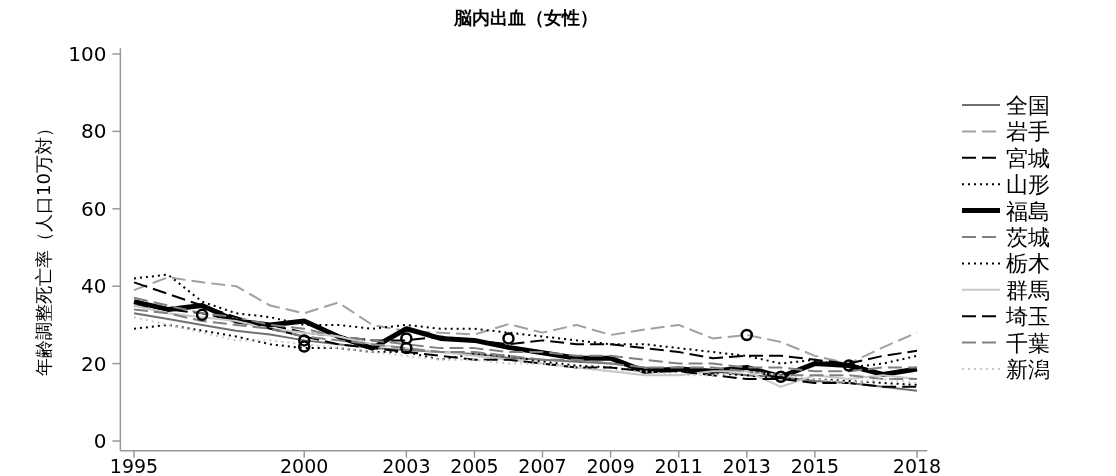 The width and height of the screenshot is (1116, 476). Describe the element at coordinates (93, 363) in the screenshot. I see `y-tick-label: 20` at that location.